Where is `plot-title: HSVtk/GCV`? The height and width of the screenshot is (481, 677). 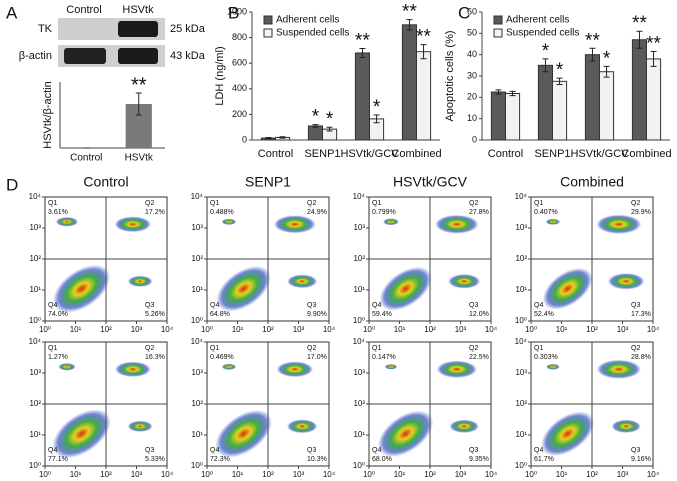
plot-title: HSVtk/GCV is located at coordinates (430, 182).